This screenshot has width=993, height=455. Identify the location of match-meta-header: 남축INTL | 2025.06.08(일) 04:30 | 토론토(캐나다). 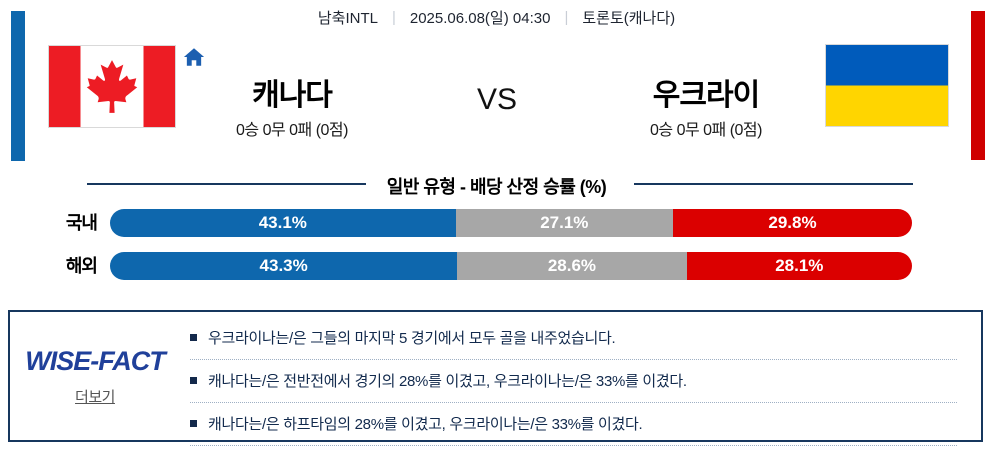
(496, 17).